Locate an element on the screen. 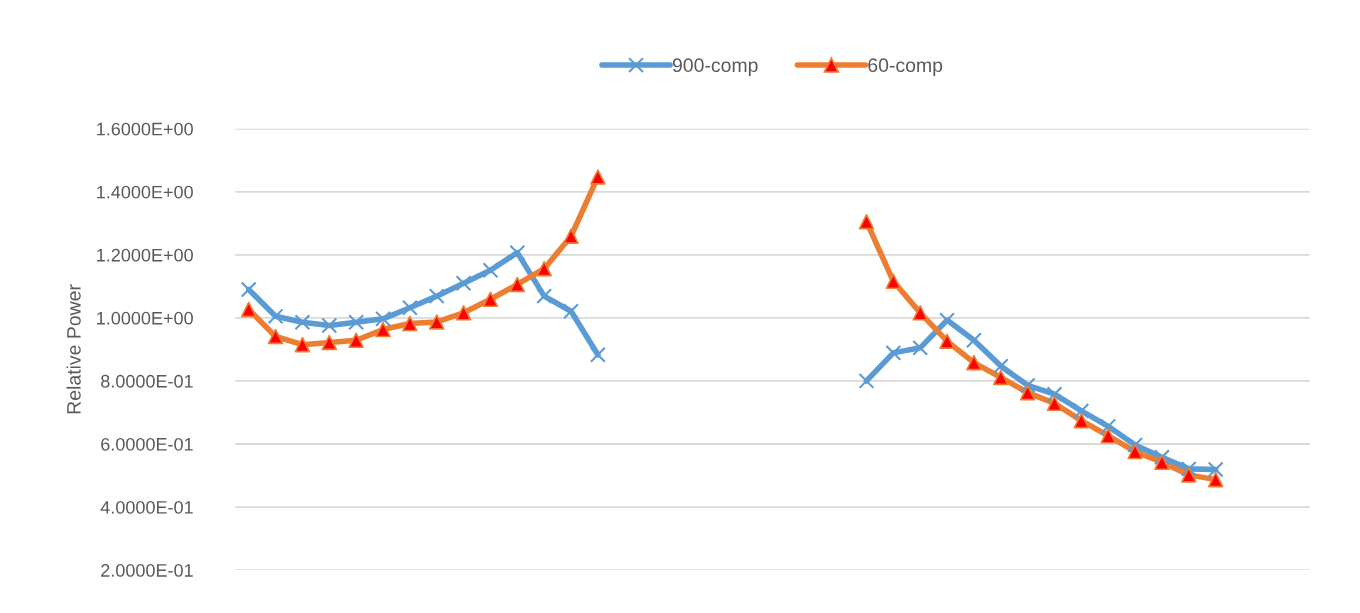 The height and width of the screenshot is (613, 1360). y-tick-label: 1.6000E+00 is located at coordinates (145, 129).